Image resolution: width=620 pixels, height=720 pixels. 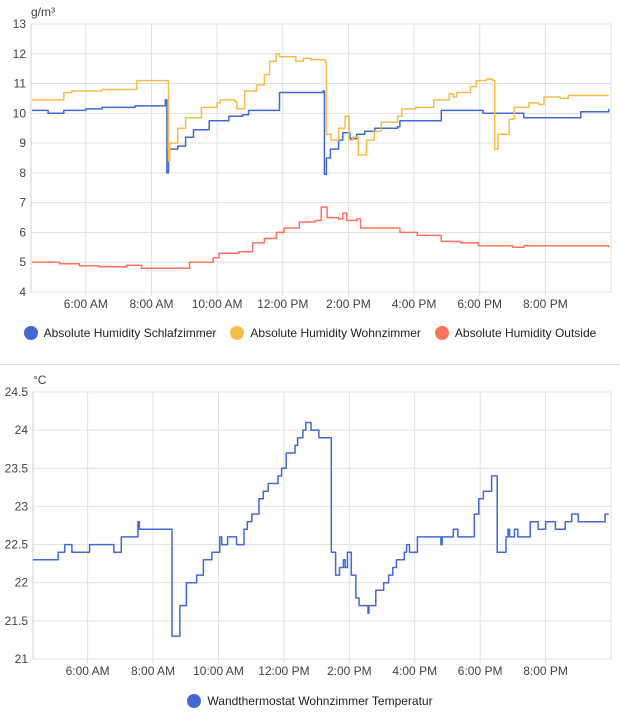 I want to click on y-tick-label: 8, so click(x=22, y=173).